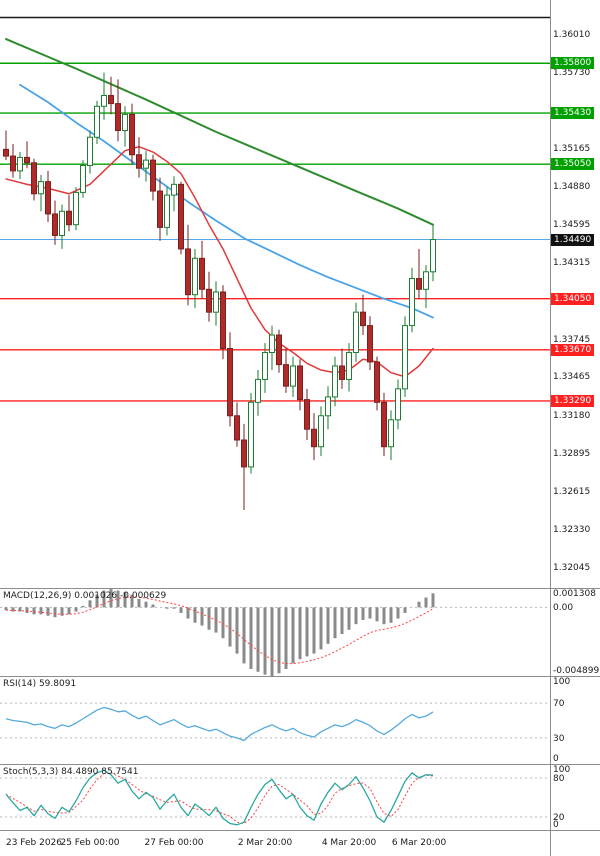  Describe the element at coordinates (573, 298) in the screenshot. I see `level-price-badge: 1.34050` at that location.